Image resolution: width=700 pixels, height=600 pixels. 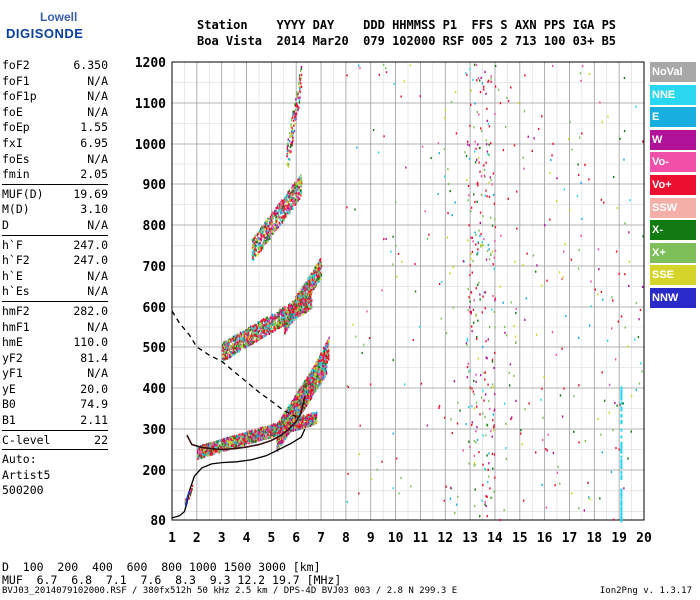 I want to click on x-tick-label: 9, so click(x=371, y=538).